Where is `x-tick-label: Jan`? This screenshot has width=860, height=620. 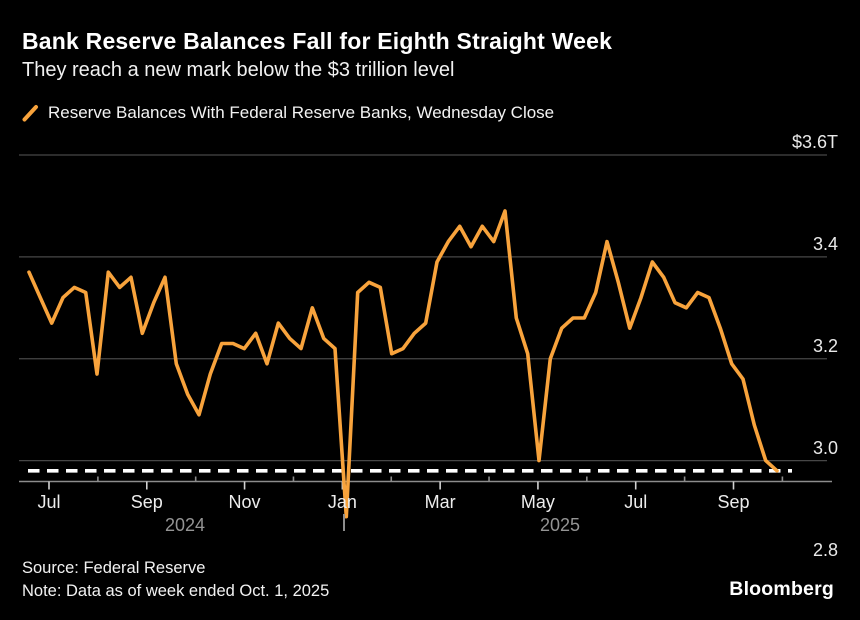 x-tick-label: Jan is located at coordinates (342, 502).